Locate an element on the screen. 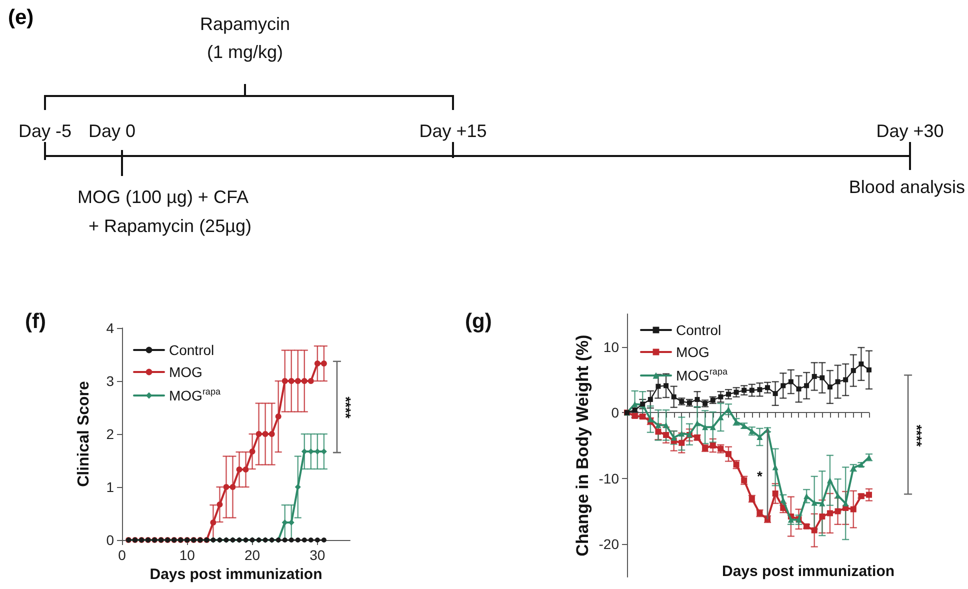 Image resolution: width=968 pixels, height=589 pixels. y-tick-label: 1 is located at coordinates (110, 487).